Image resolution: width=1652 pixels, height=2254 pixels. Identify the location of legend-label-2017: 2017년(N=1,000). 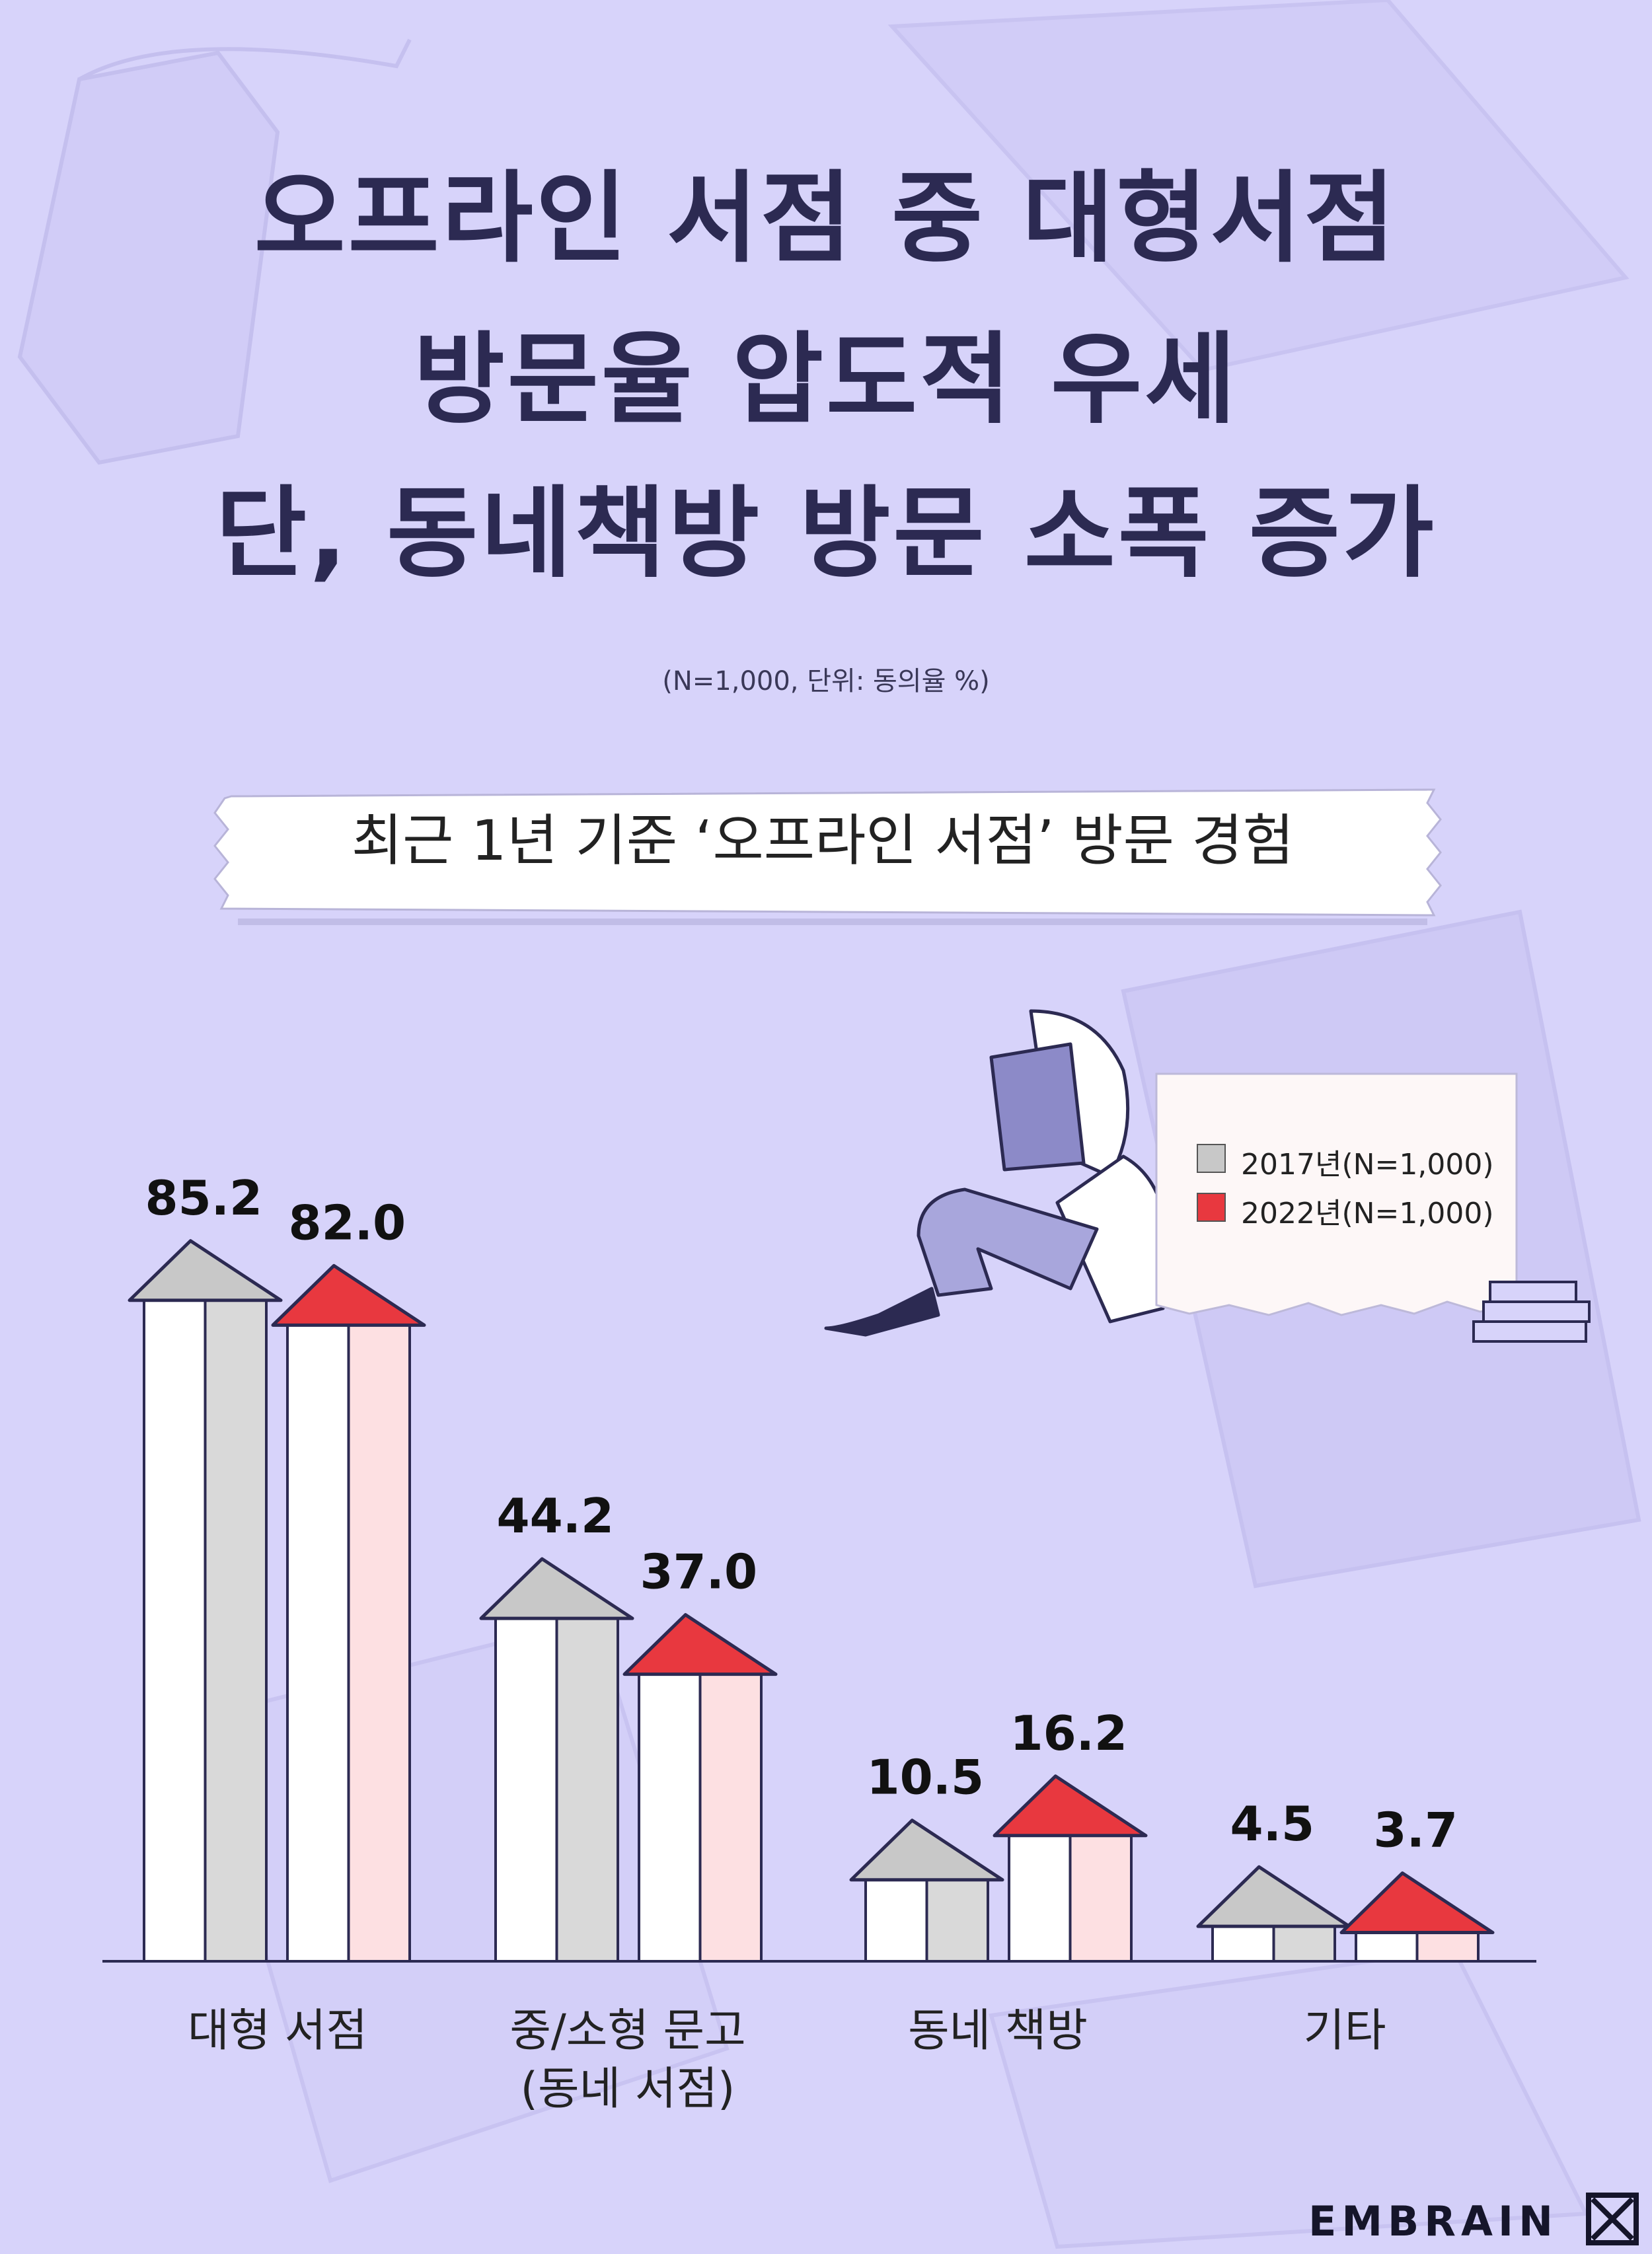
(1368, 1165).